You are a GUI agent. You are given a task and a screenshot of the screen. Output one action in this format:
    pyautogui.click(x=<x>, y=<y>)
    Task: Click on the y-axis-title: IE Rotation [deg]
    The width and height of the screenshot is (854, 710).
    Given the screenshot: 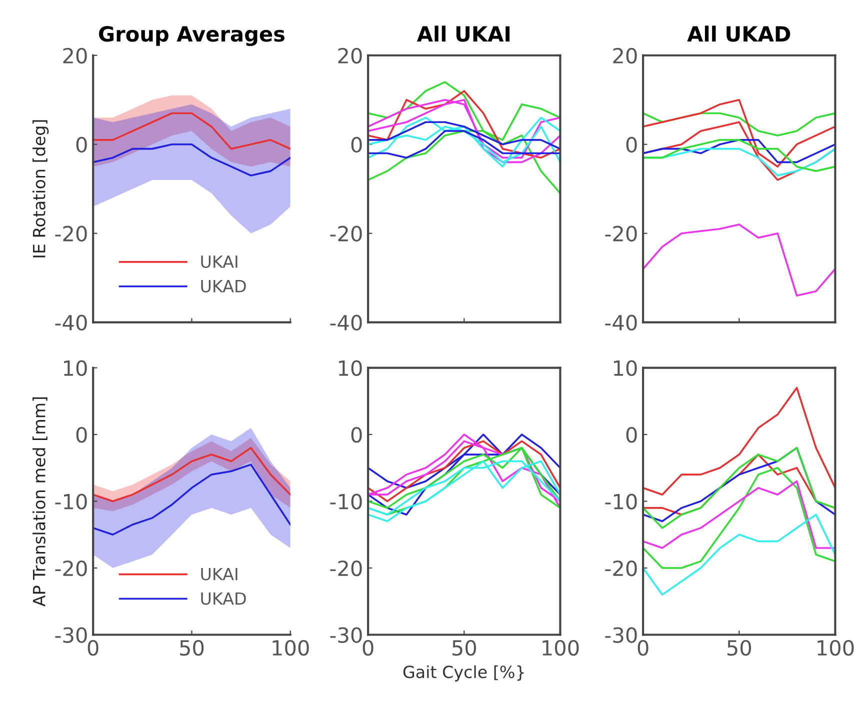 What is the action you would take?
    pyautogui.click(x=40, y=189)
    